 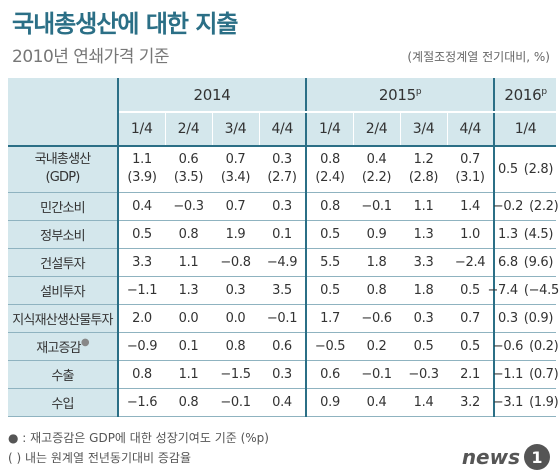 What do you see at coordinates (525, 262) in the screenshot?
I see `table-cell: 6.8 (9.6)` at bounding box center [525, 262].